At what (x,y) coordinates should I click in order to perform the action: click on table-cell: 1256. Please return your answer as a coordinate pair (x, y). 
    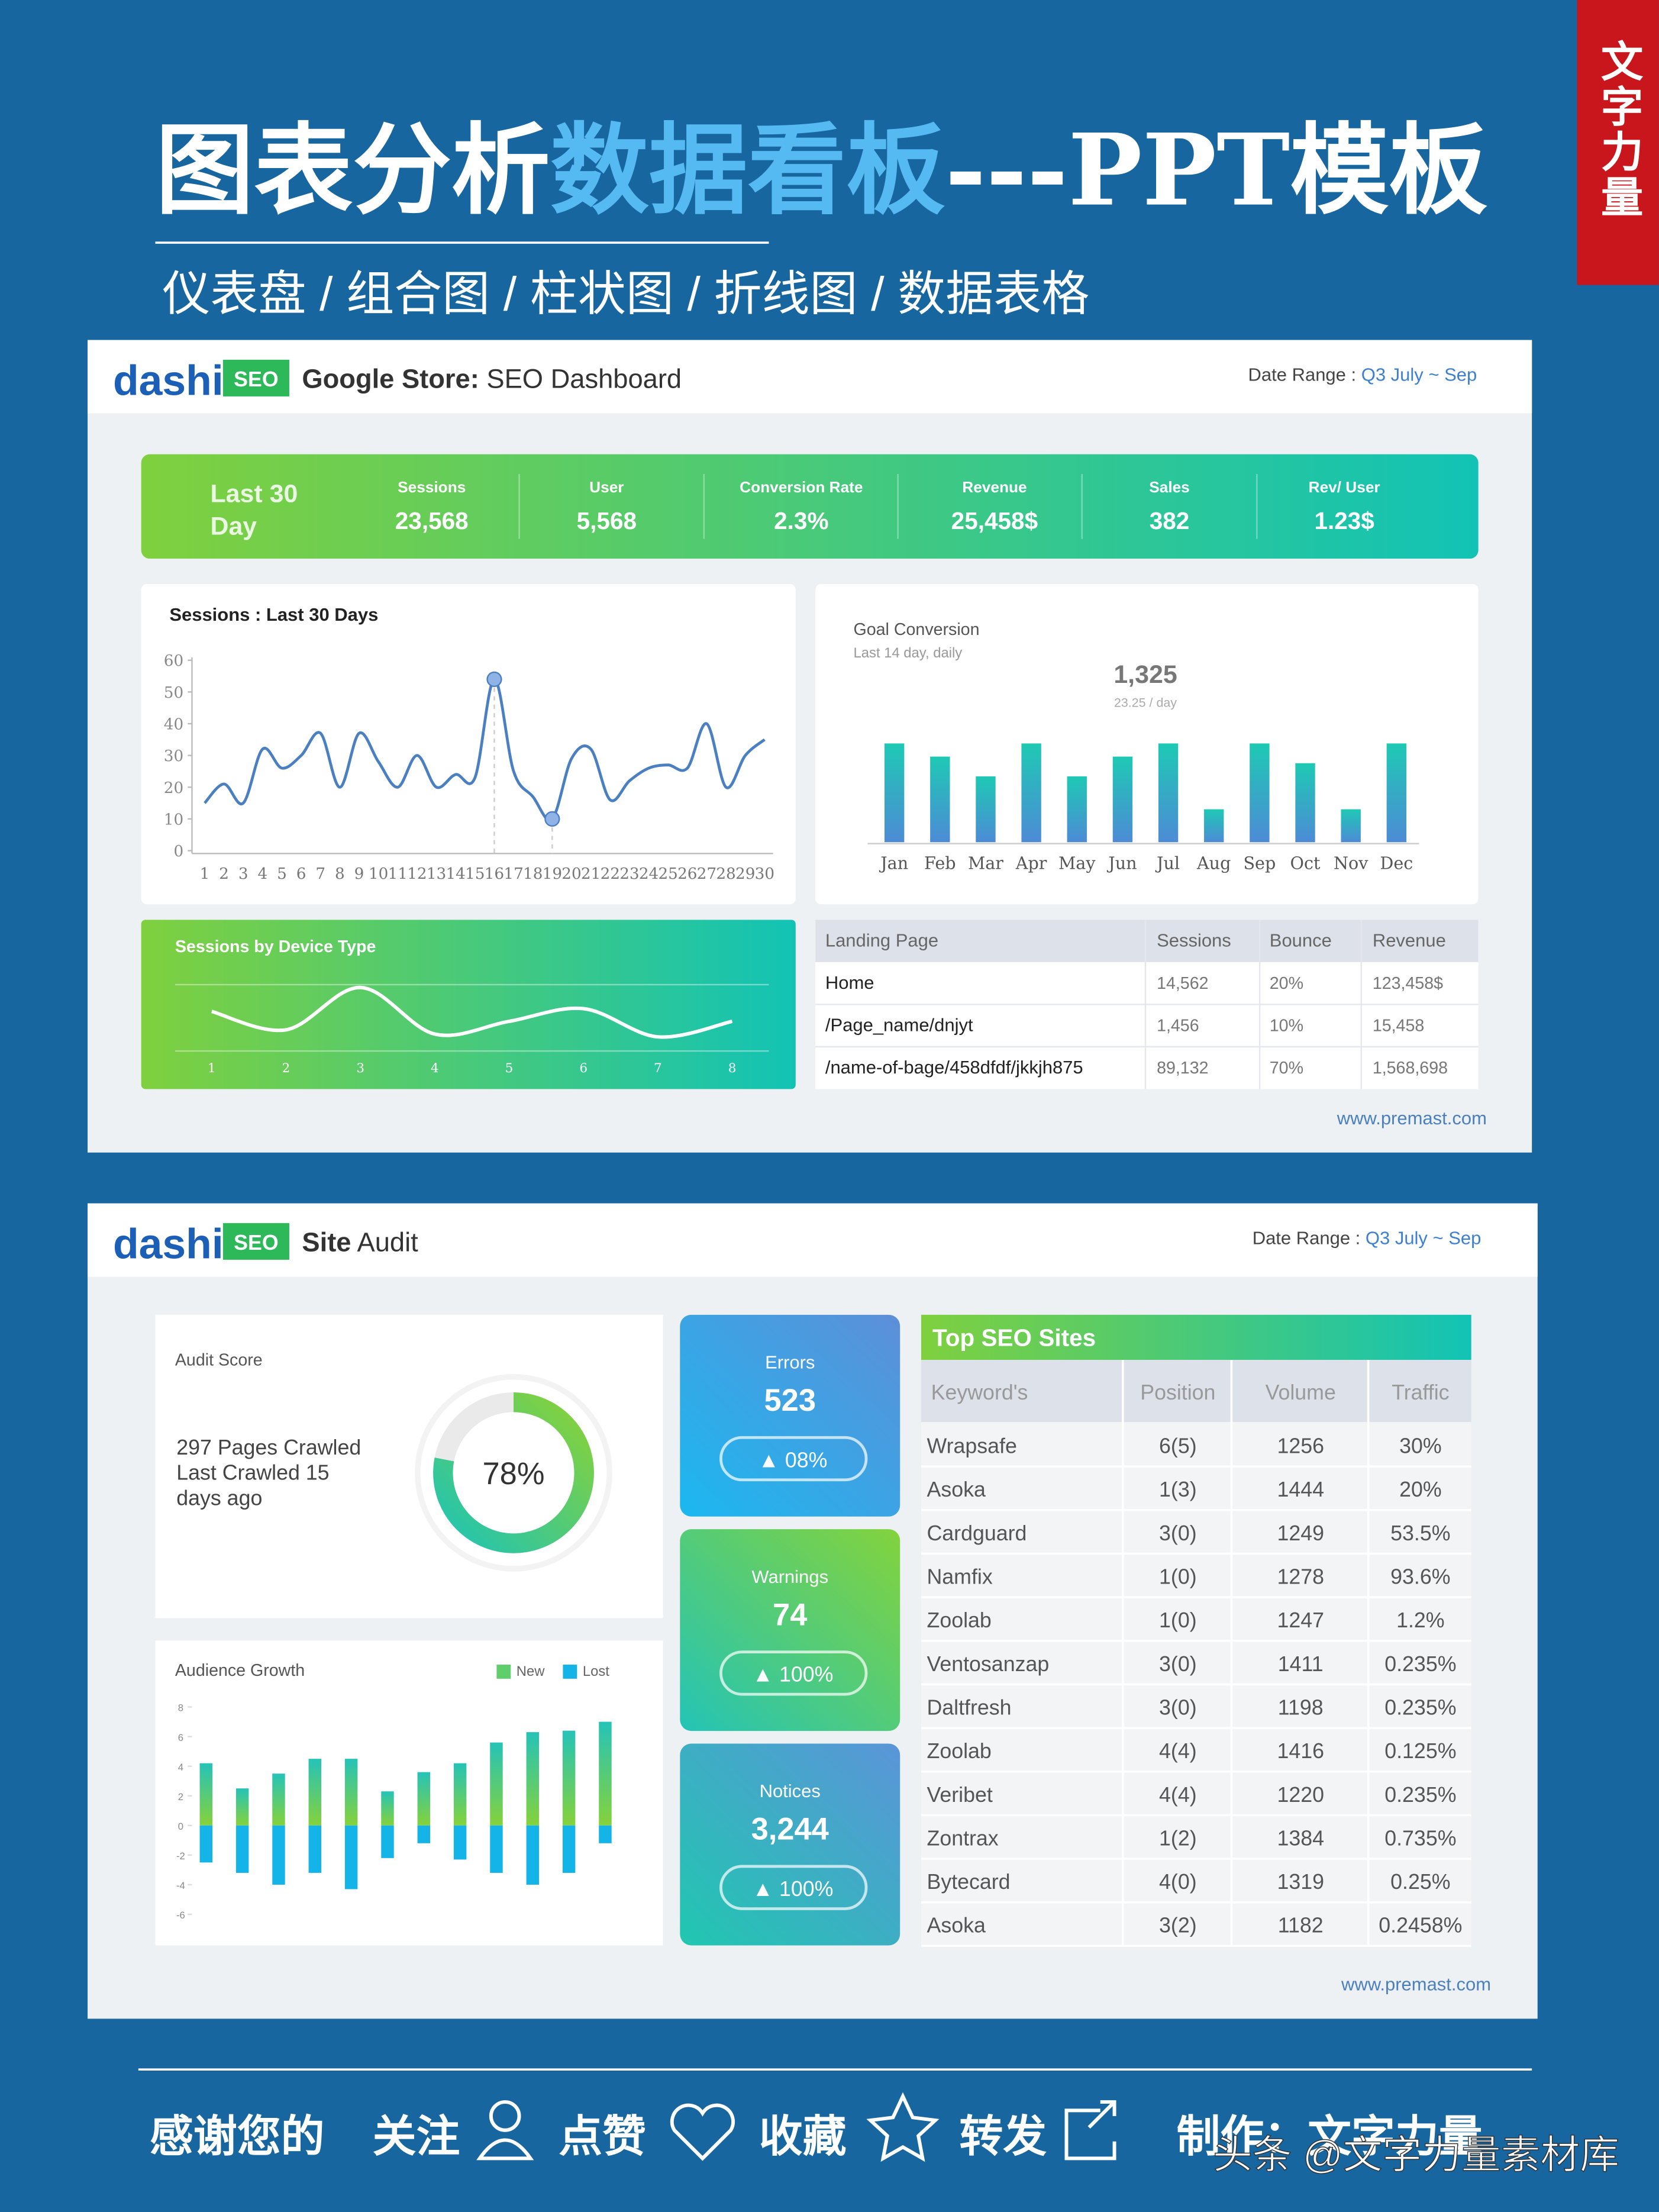
    Looking at the image, I should click on (1300, 1446).